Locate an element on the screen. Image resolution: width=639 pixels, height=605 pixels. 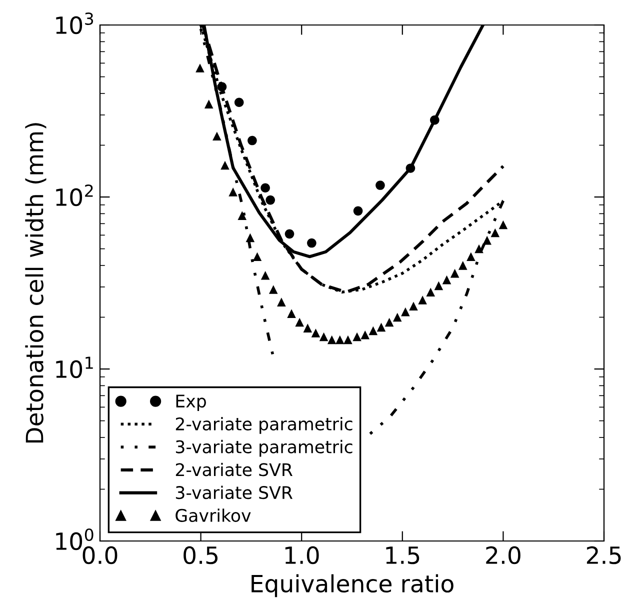
y-tick-label: 10$^{1}$ is located at coordinates (74, 367).